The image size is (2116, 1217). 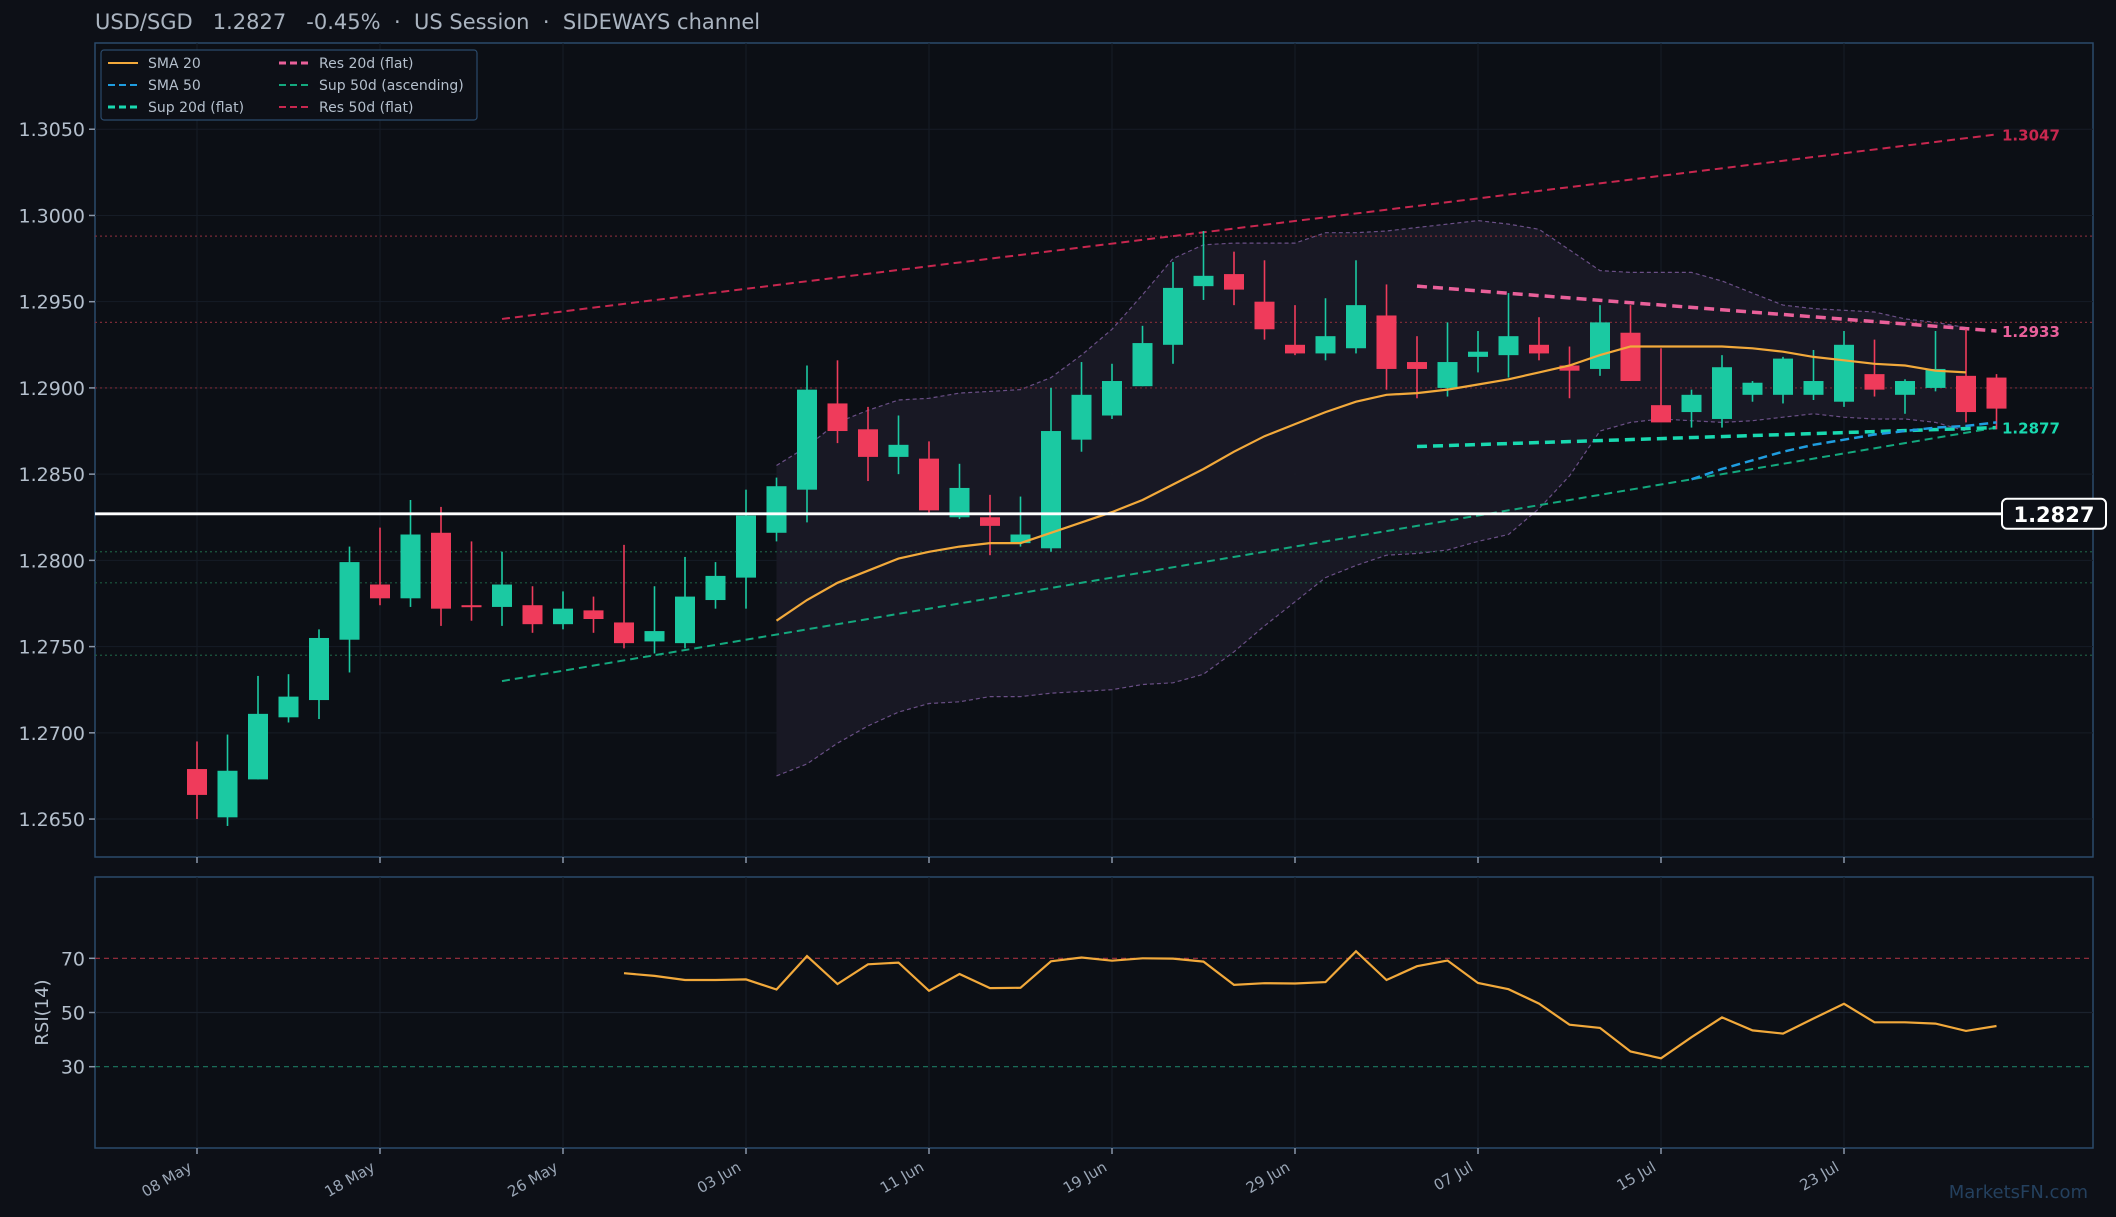 I want to click on legend-label-sma20: SMA 20, so click(x=174, y=64).